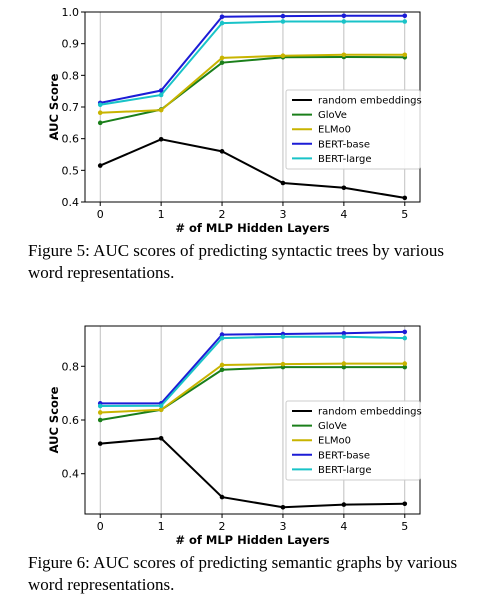  What do you see at coordinates (252, 473) in the screenshot?
I see `series-line-random-embeddings` at bounding box center [252, 473].